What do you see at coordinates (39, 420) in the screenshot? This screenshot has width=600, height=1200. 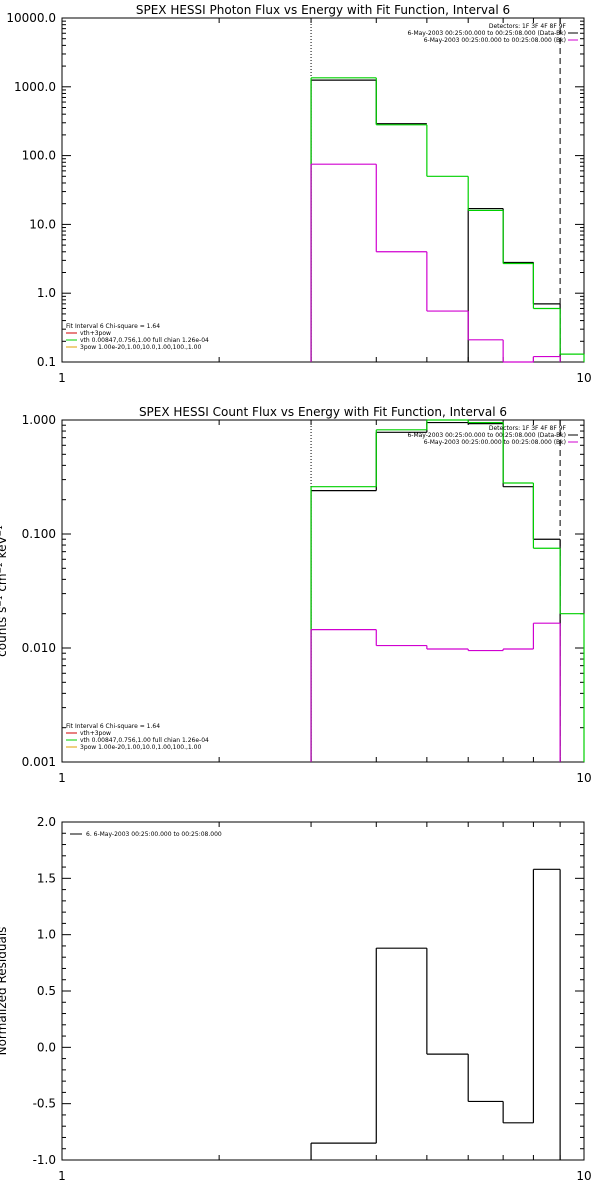 I see `y-tick-label: 1.000` at bounding box center [39, 420].